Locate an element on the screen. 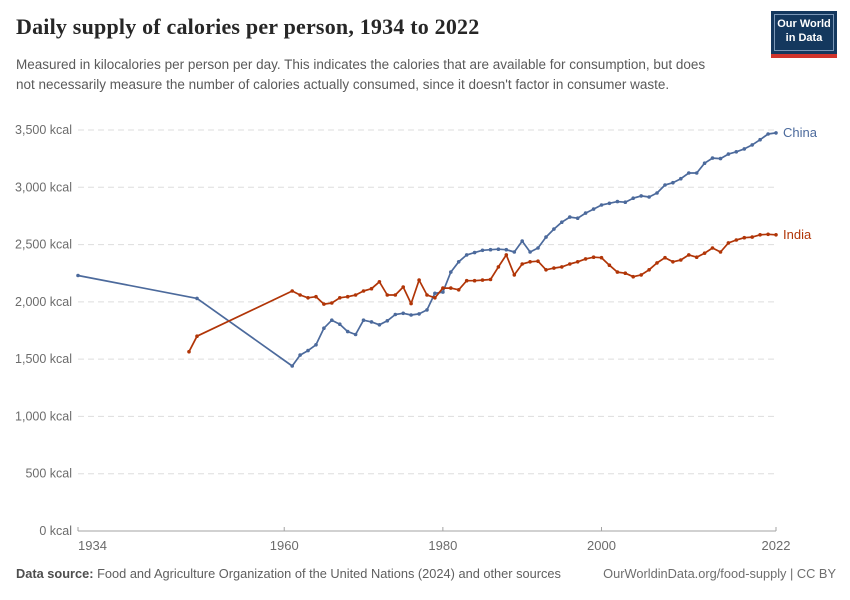 The height and width of the screenshot is (600, 850). logo-line-2: in Data is located at coordinates (804, 37).